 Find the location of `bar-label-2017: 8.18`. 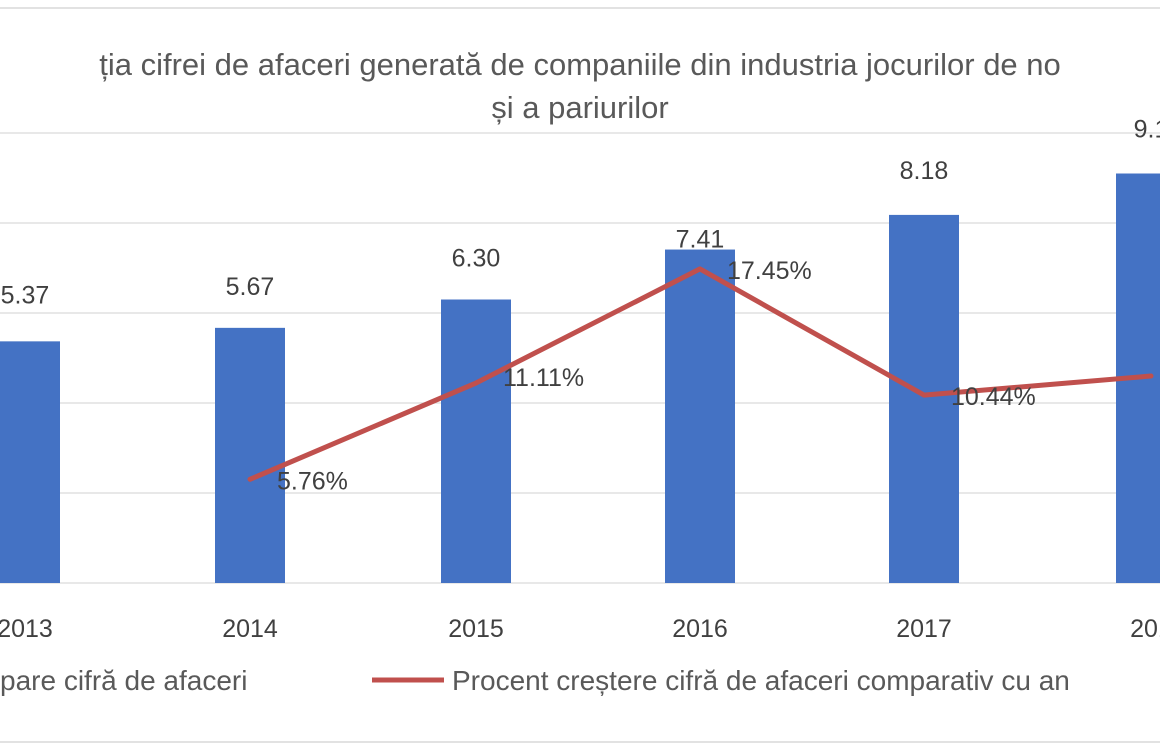

bar-label-2017: 8.18 is located at coordinates (924, 171).